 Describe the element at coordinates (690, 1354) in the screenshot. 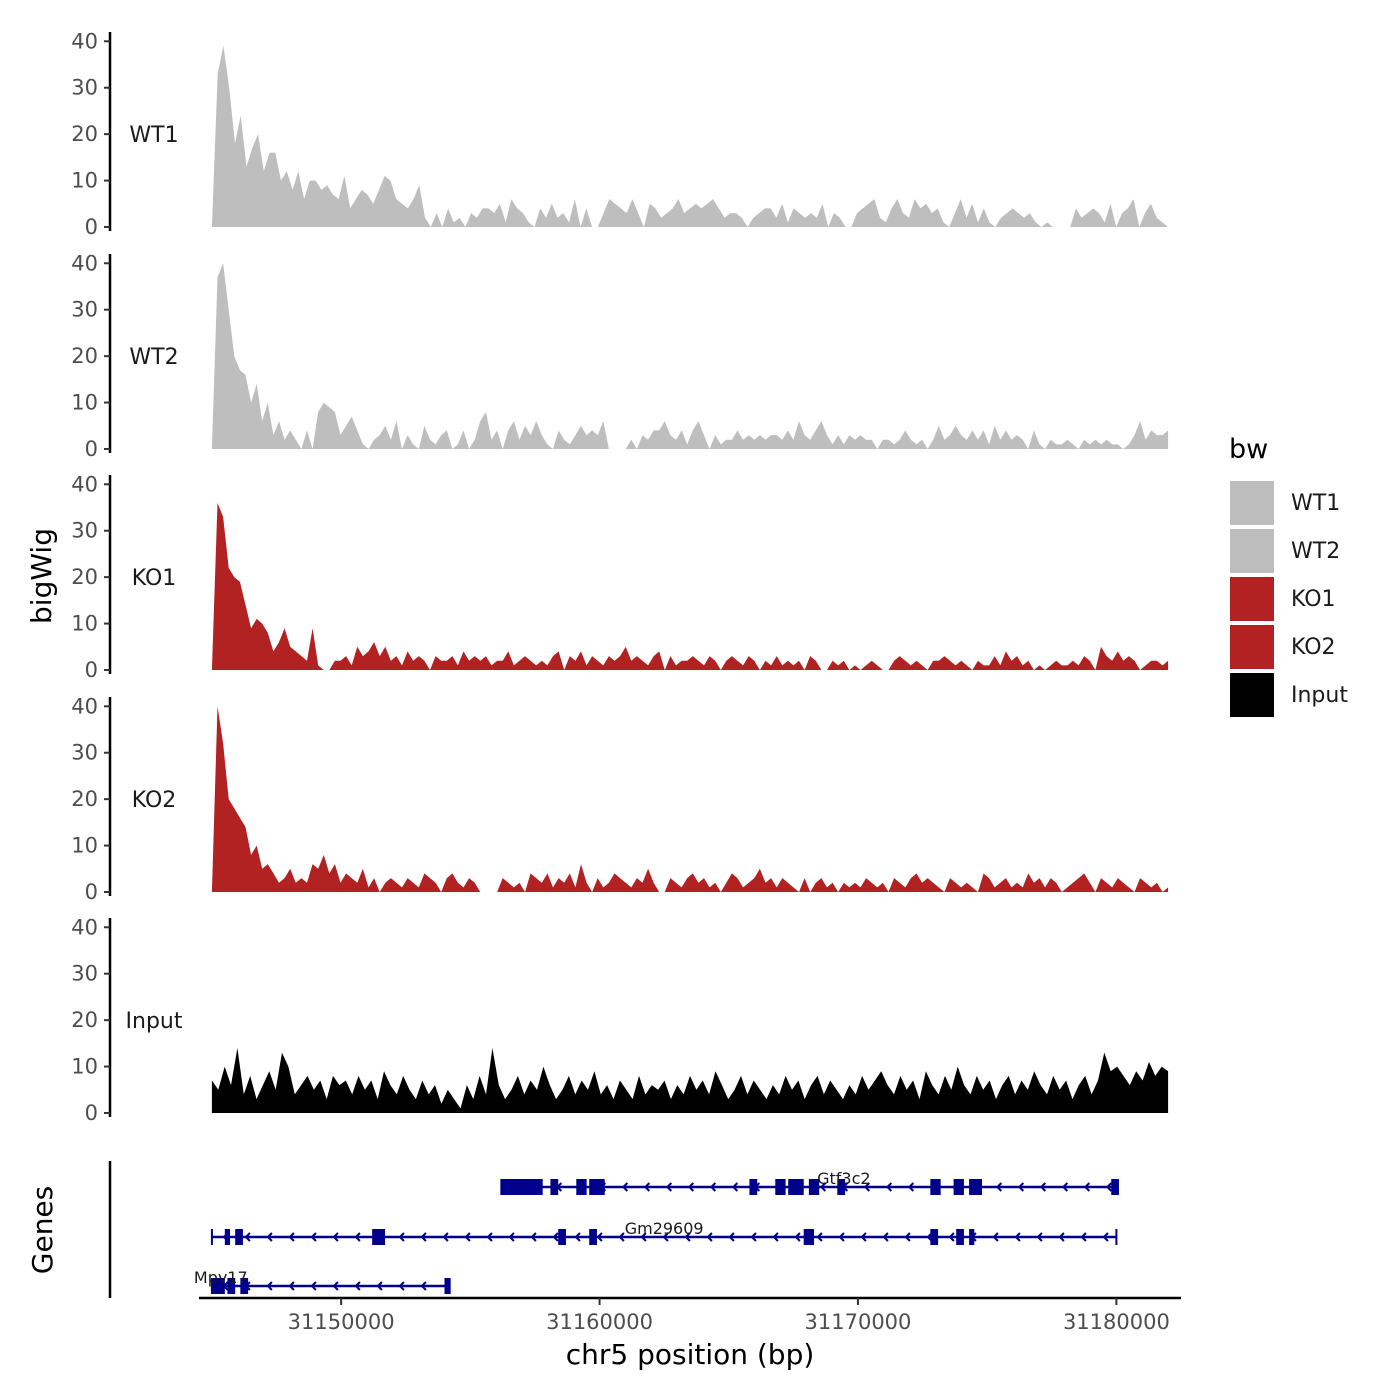

I see `x-axis-title: chr5 position (bp)` at that location.